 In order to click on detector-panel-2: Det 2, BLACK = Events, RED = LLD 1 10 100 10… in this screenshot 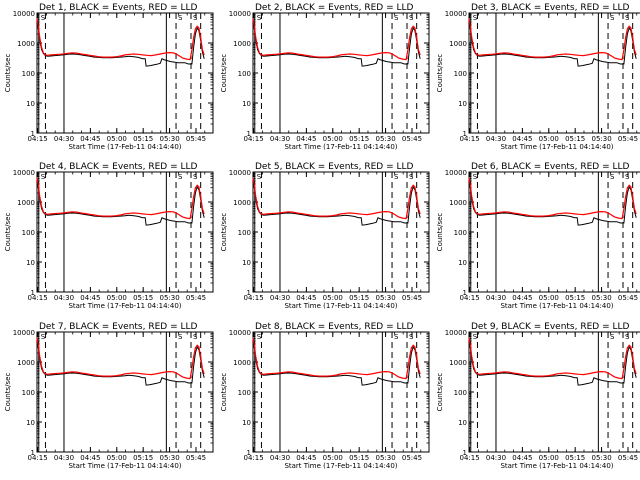, I will do `click(325, 77)`.